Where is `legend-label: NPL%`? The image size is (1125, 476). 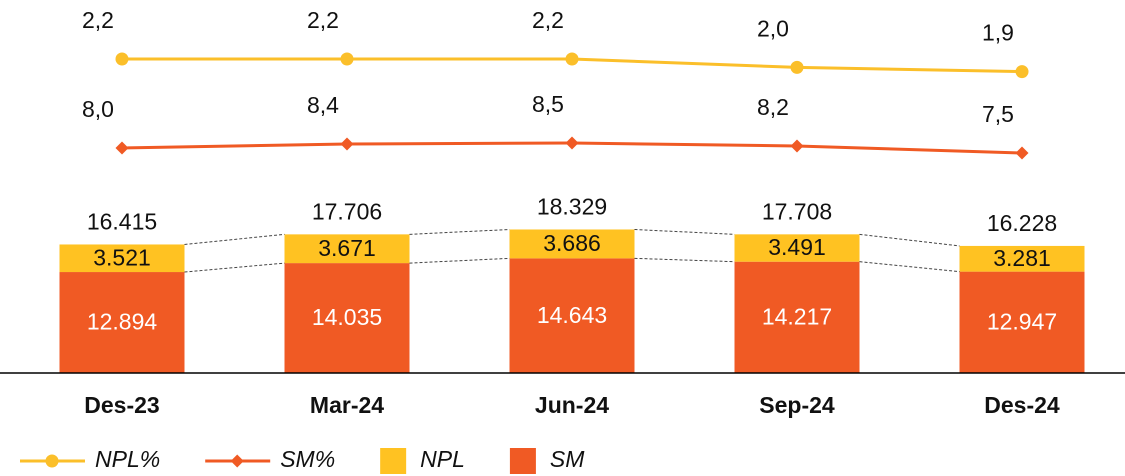
legend-label: NPL% is located at coordinates (127, 459).